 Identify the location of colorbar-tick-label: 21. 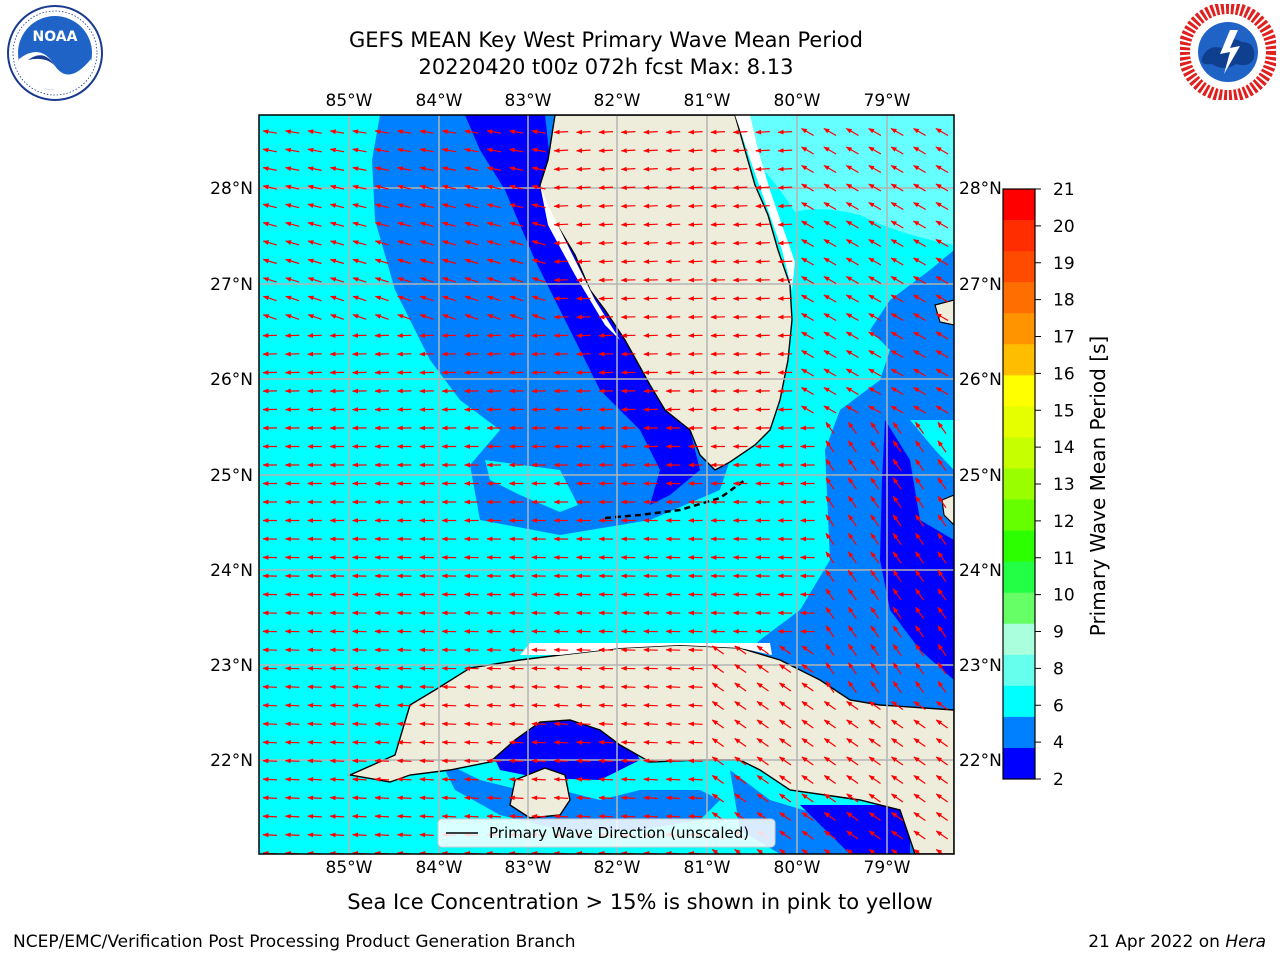
(1064, 190).